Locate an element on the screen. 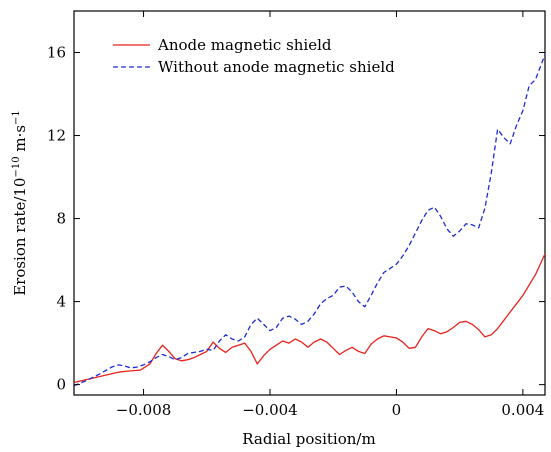 Image resolution: width=551 pixels, height=452 pixels. y-tick-label: 16 is located at coordinates (56, 53).